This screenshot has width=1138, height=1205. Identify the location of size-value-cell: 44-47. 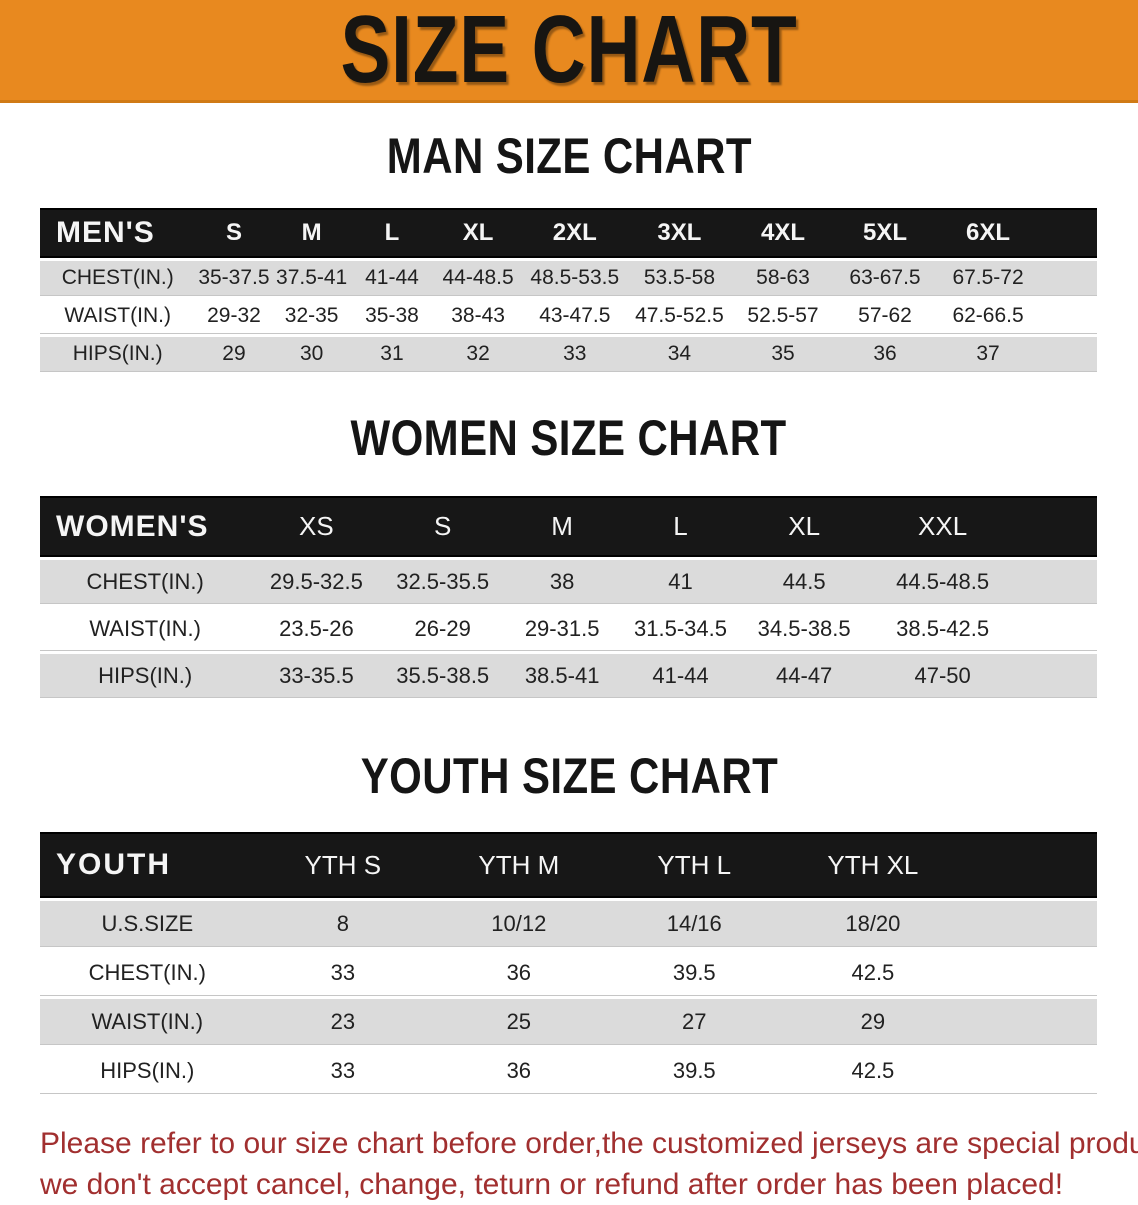
(804, 676).